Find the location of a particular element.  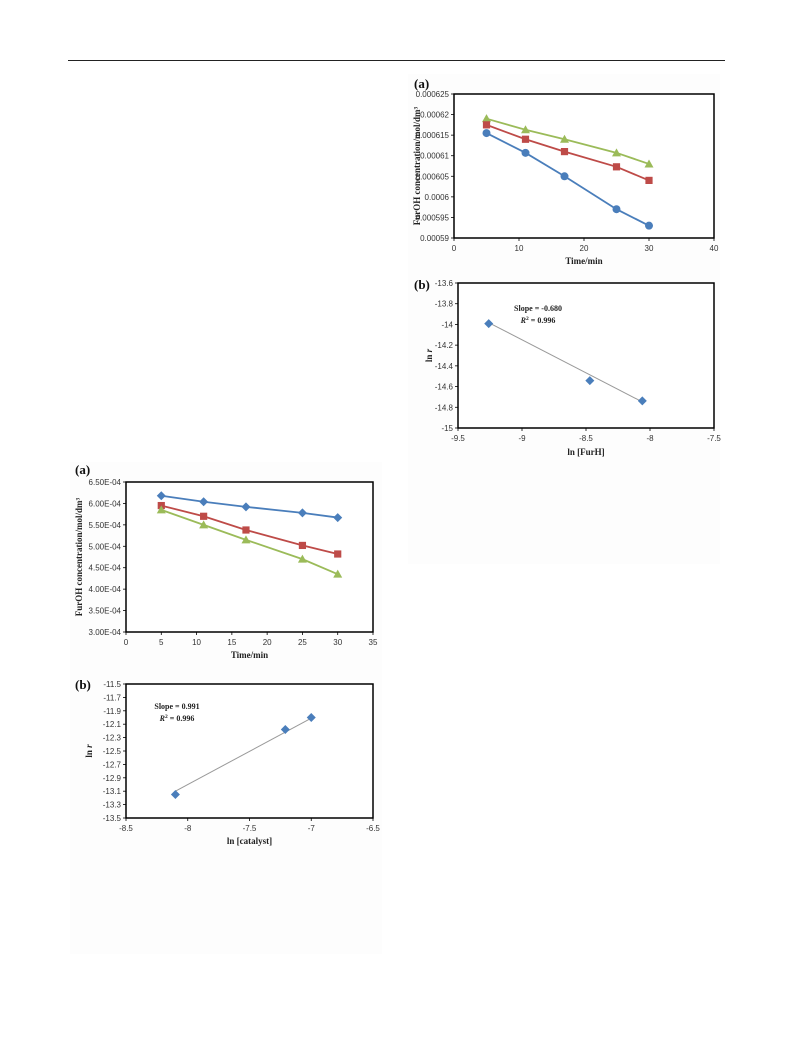

y-tick-label: -14 is located at coordinates (447, 324).